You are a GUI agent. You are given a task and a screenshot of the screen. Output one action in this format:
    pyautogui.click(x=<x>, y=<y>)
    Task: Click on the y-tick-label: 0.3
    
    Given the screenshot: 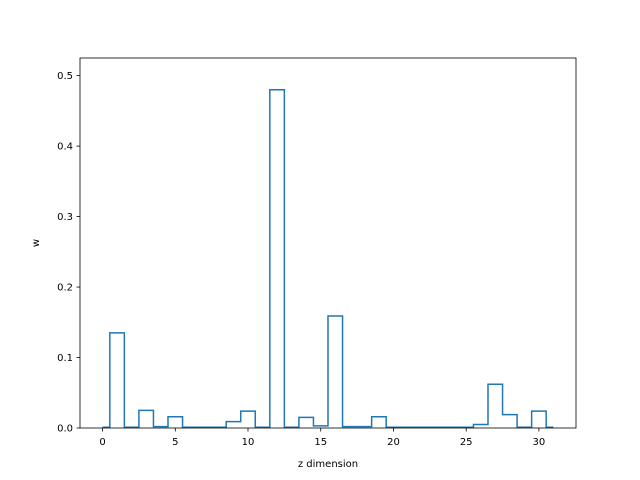 What is the action you would take?
    pyautogui.click(x=65, y=217)
    